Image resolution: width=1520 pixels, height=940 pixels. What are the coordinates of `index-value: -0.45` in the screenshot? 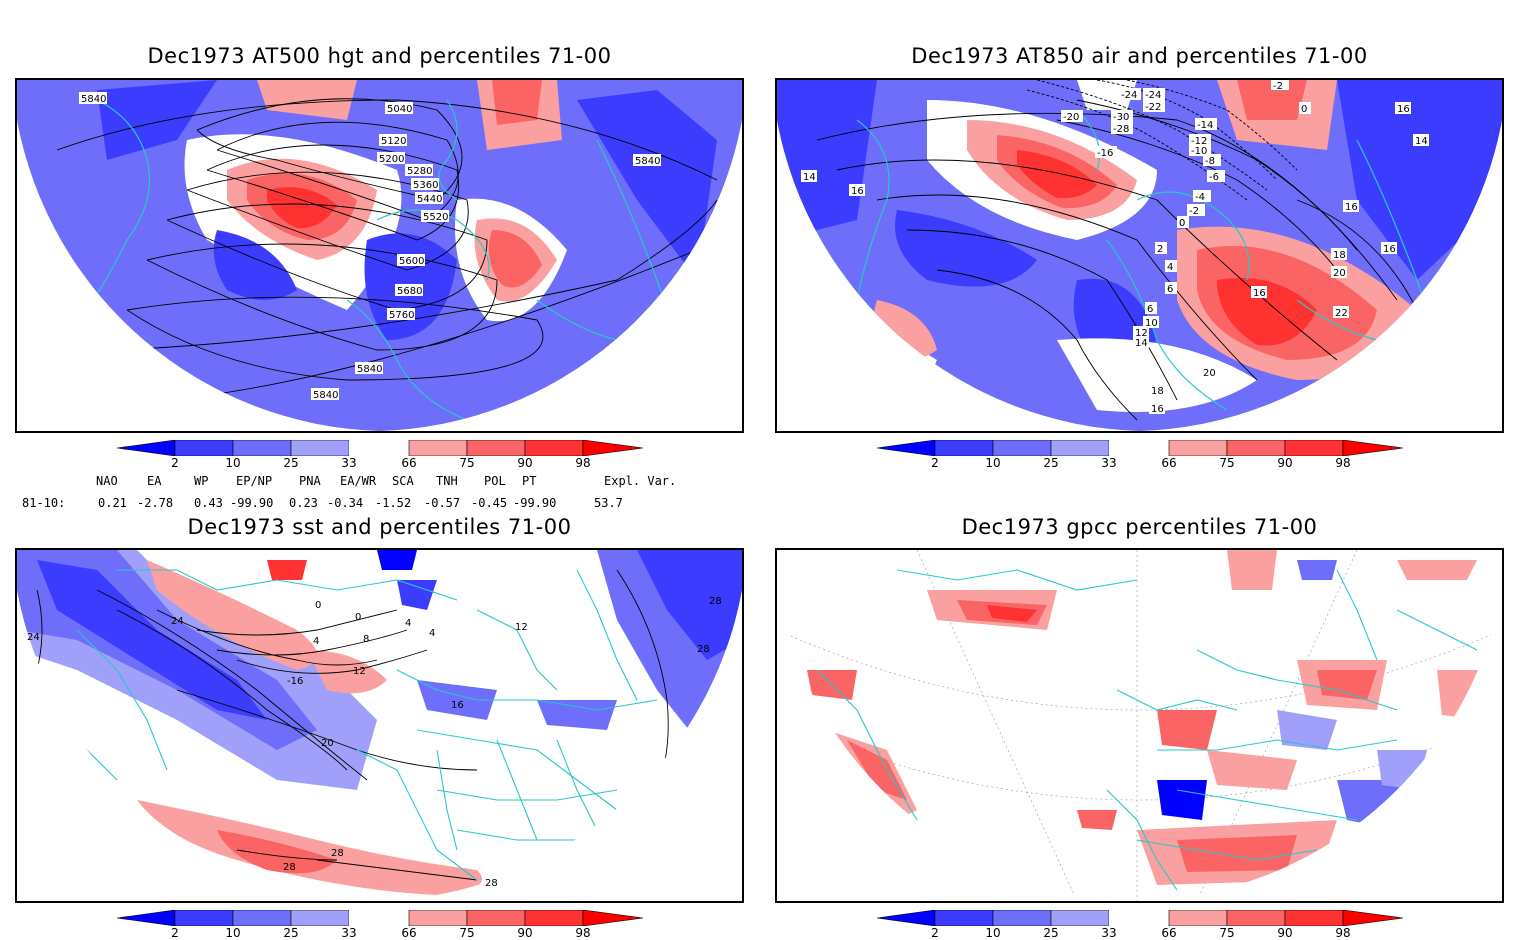 It's located at (489, 503).